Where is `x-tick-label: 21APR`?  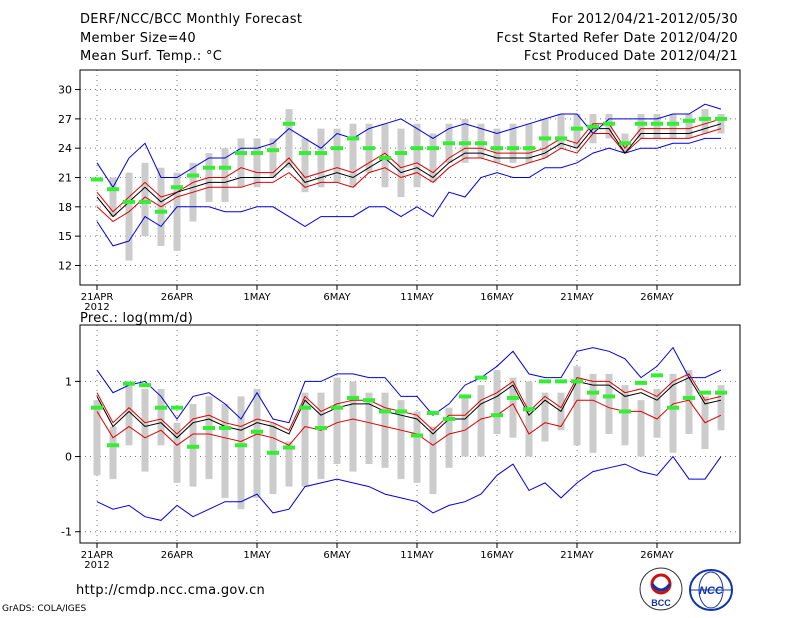
x-tick-label: 21APR is located at coordinates (97, 297).